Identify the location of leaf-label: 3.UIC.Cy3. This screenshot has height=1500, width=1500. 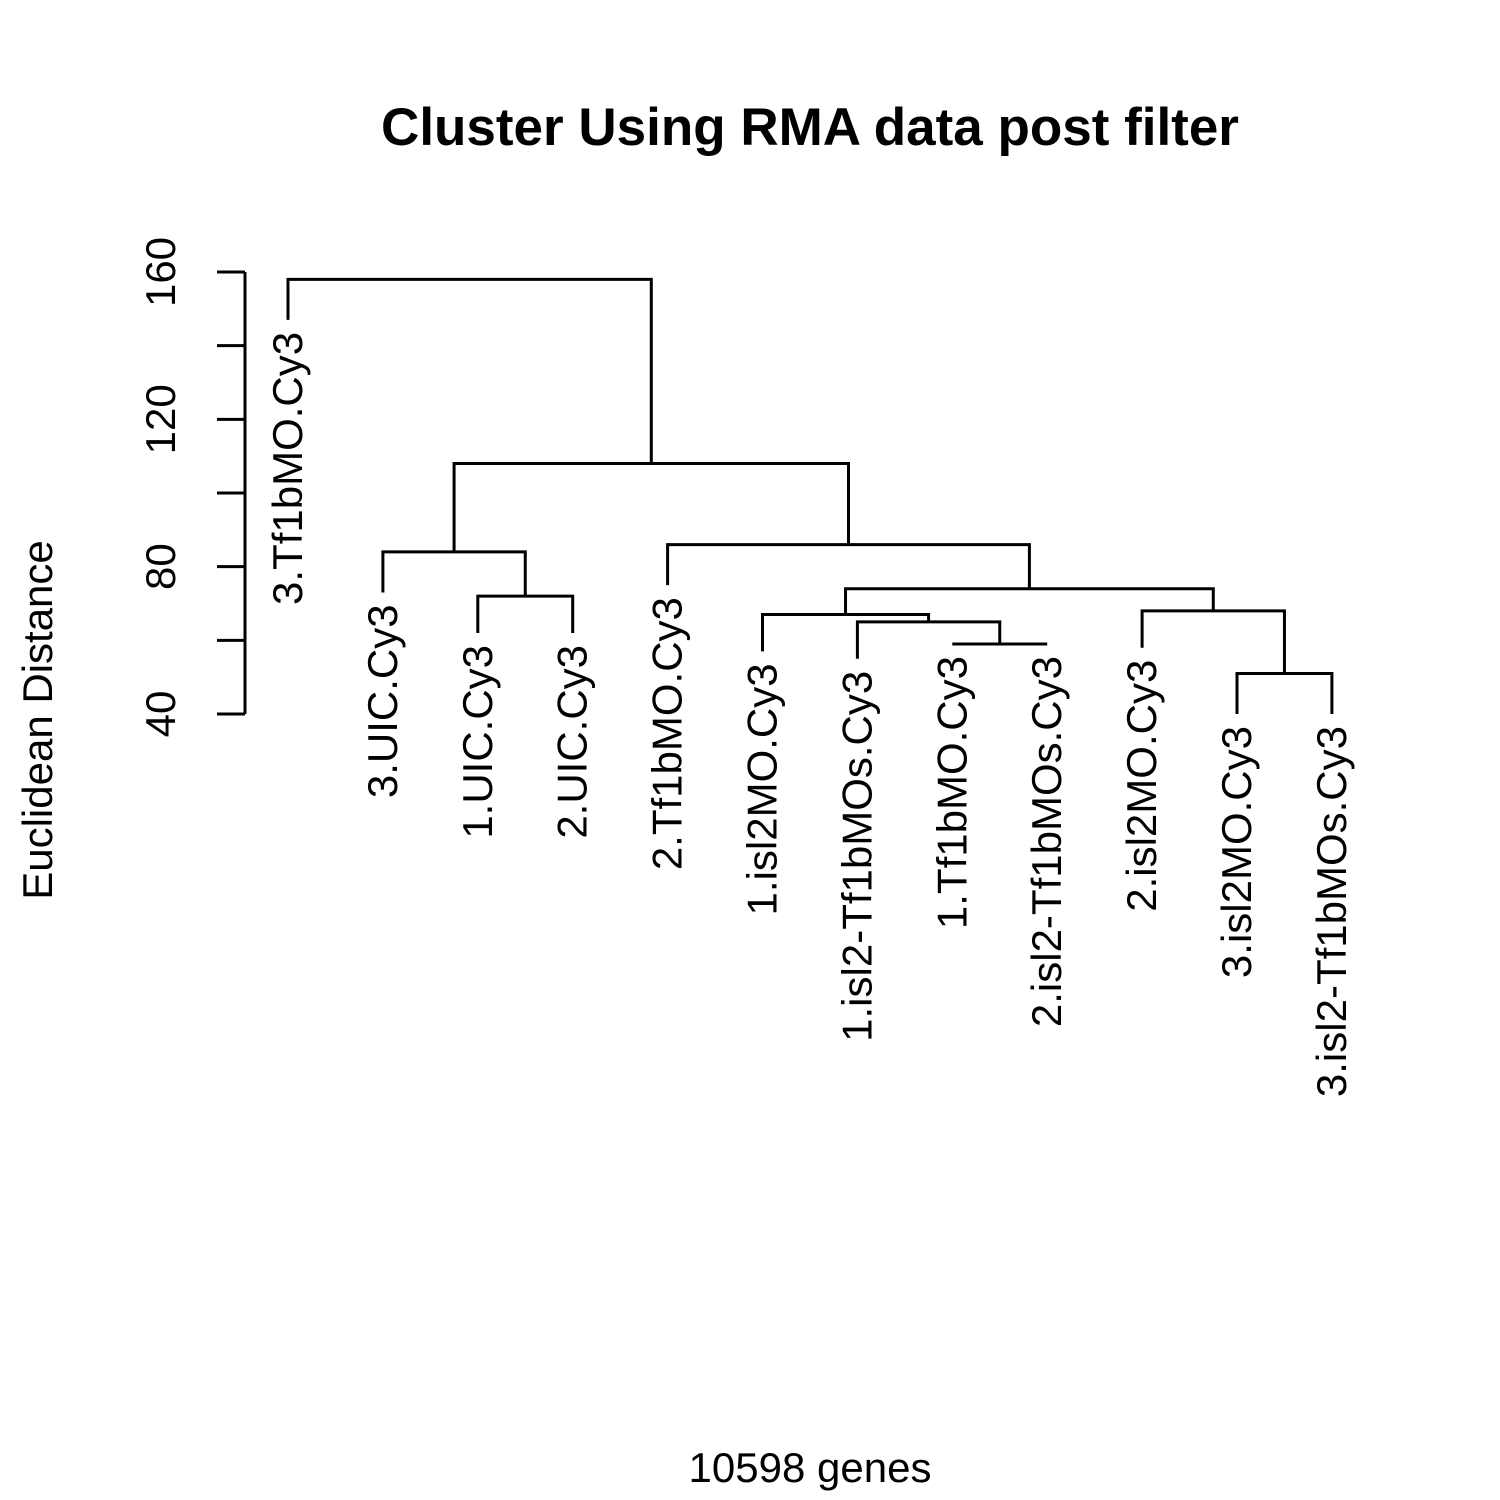
(382, 701).